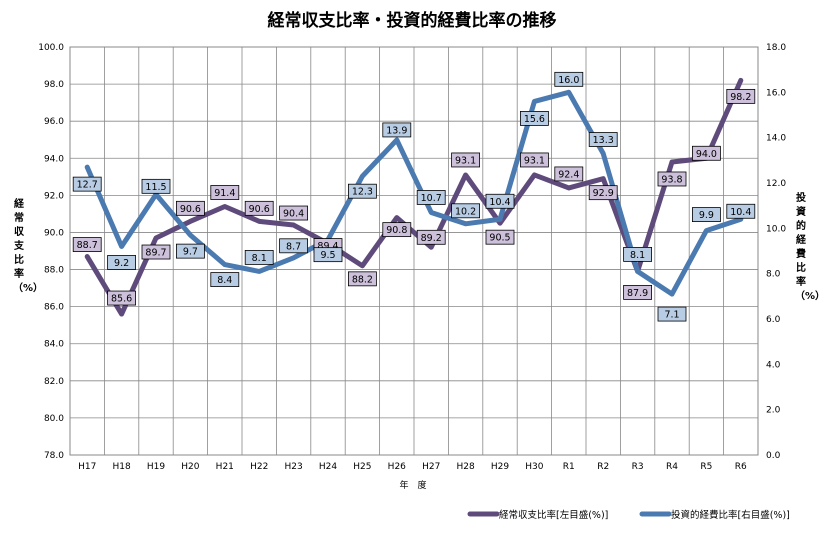 This screenshot has height=539, width=825. I want to click on data-label: 88.2, so click(362, 279).